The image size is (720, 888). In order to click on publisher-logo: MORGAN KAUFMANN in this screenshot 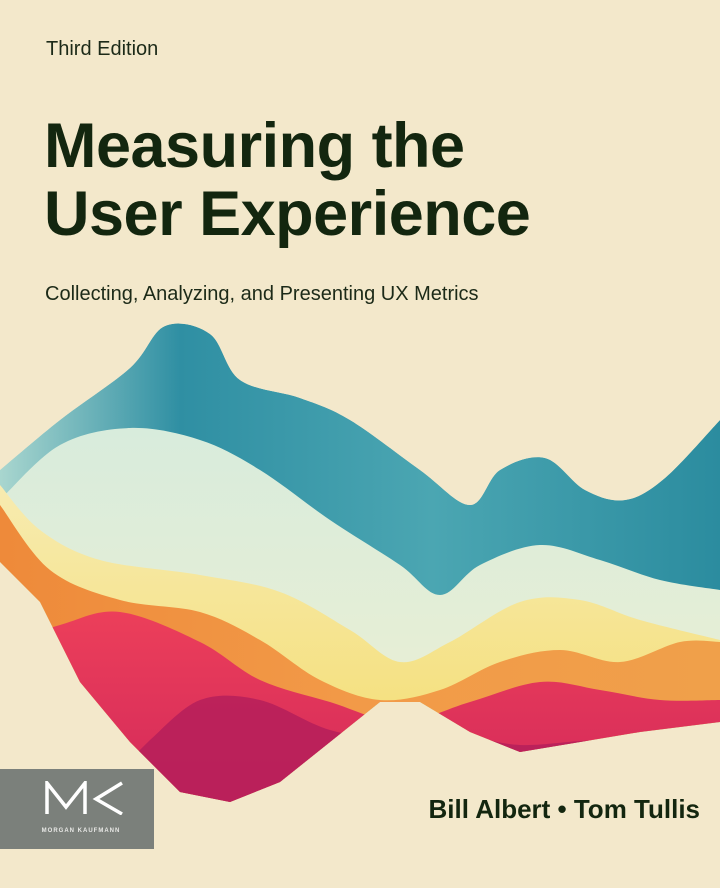, I will do `click(77, 809)`.